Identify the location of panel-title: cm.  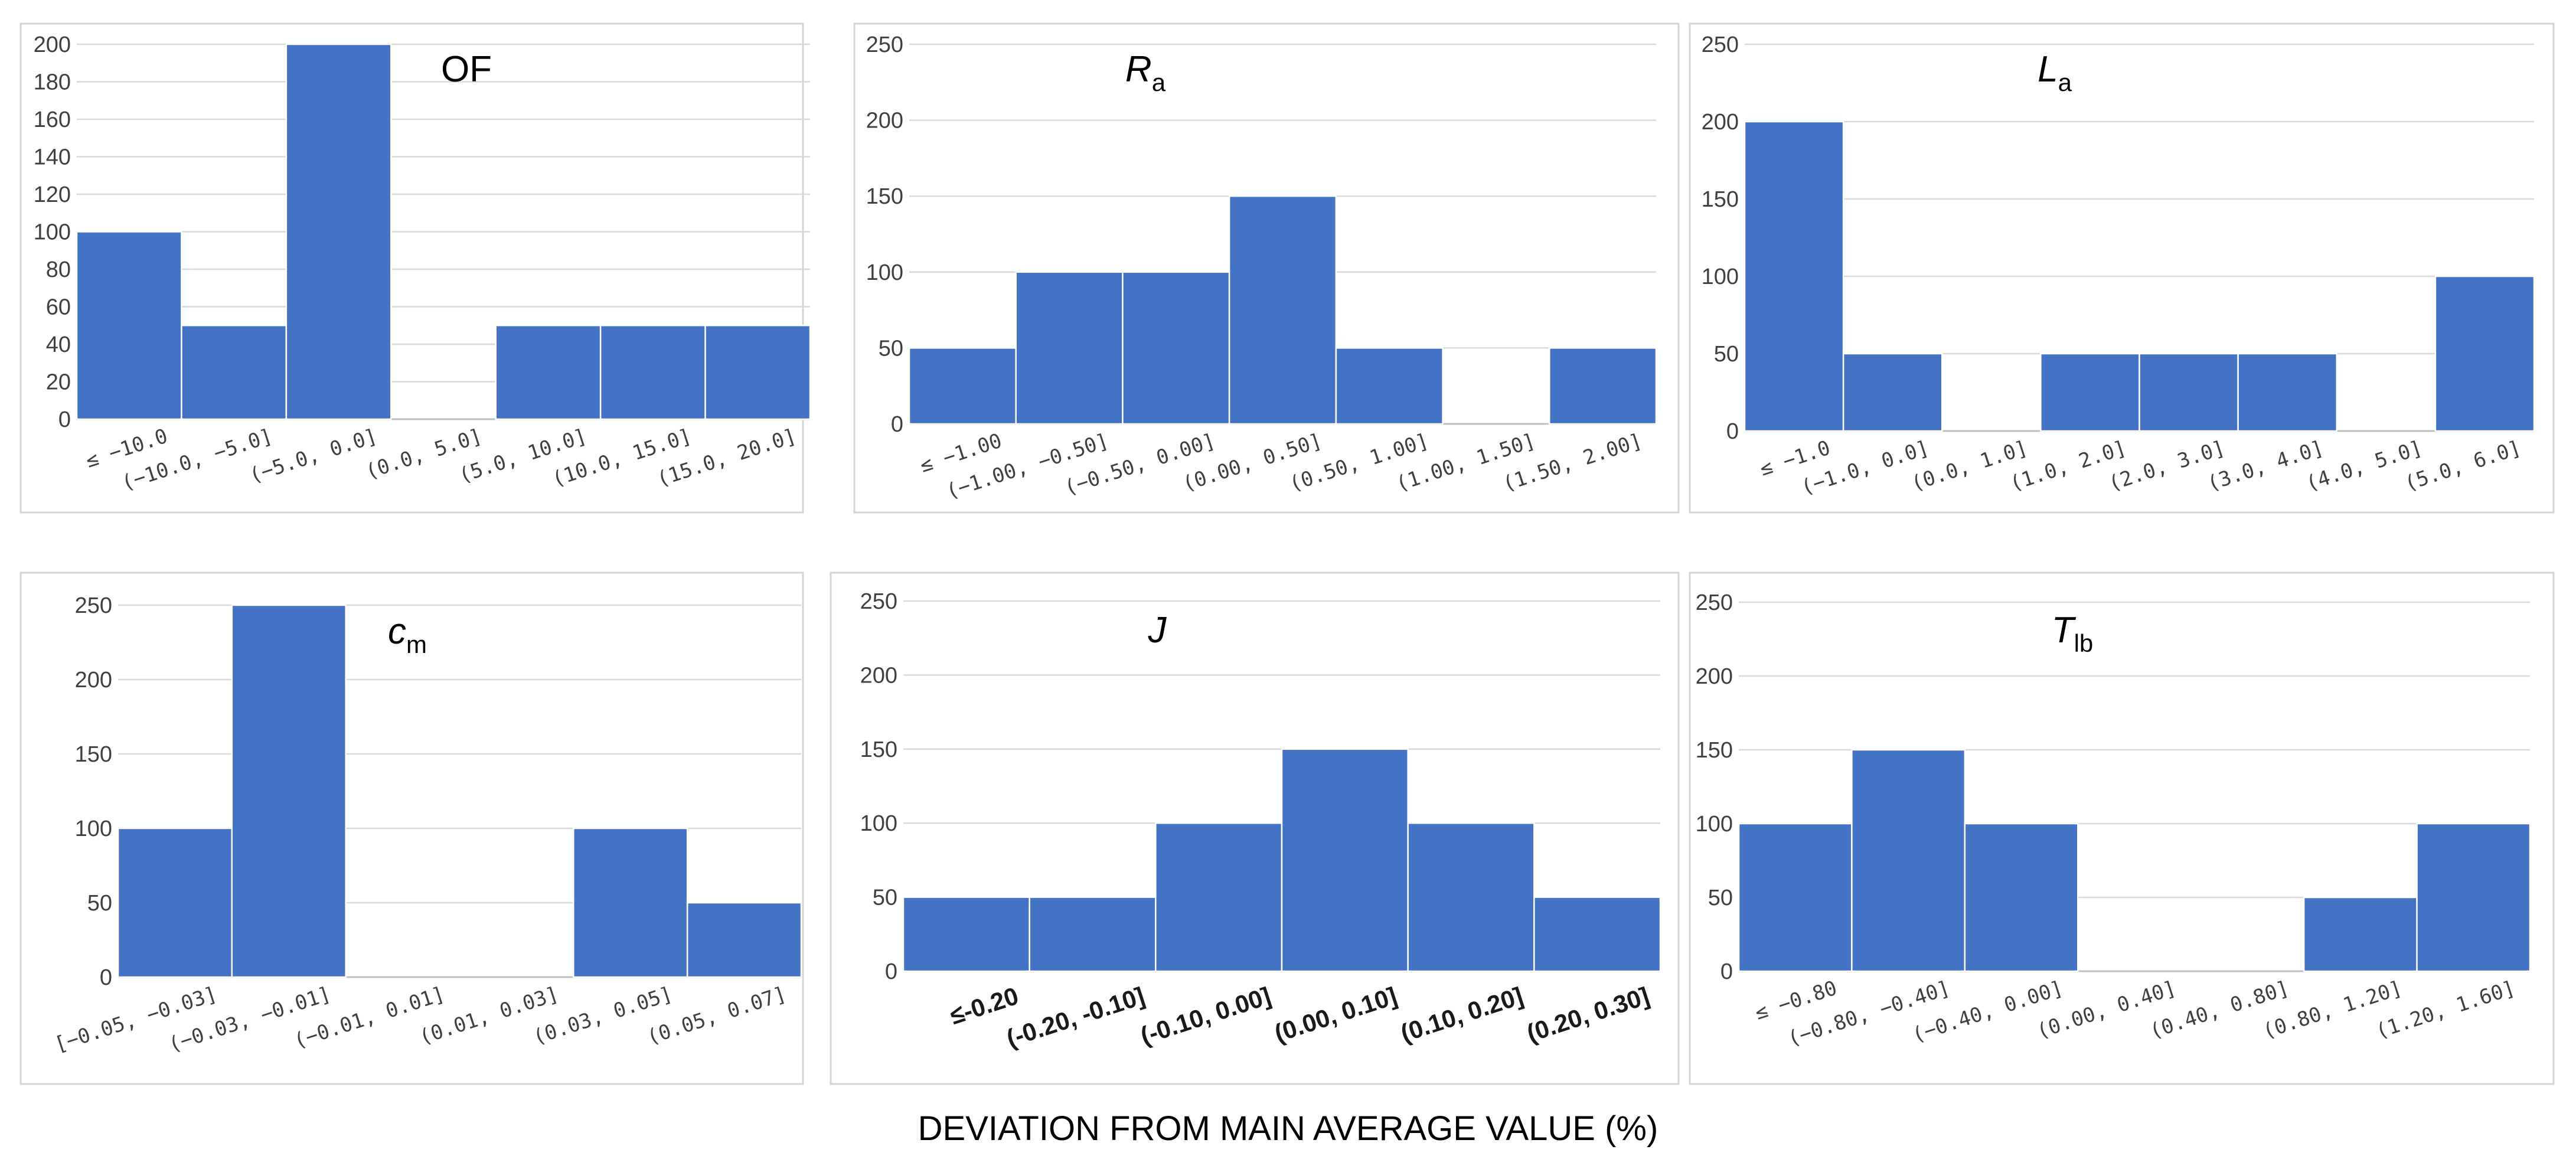
(407, 634).